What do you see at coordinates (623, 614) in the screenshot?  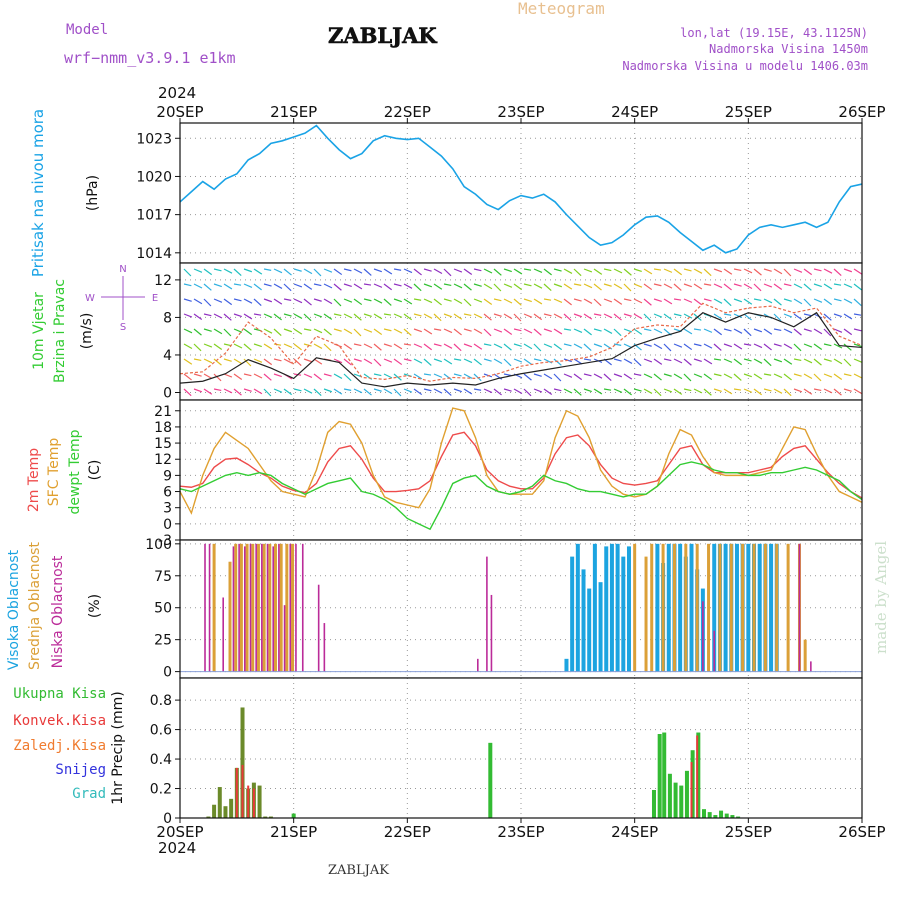 I see `cloud-bar-high` at bounding box center [623, 614].